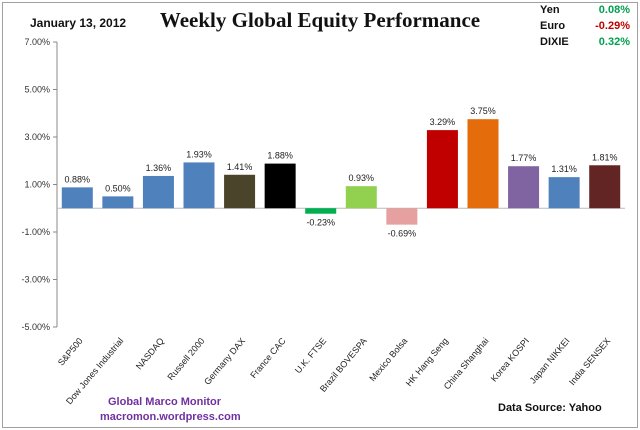 This screenshot has height=430, width=640. I want to click on x-tick-label: S&P500, so click(70, 352).